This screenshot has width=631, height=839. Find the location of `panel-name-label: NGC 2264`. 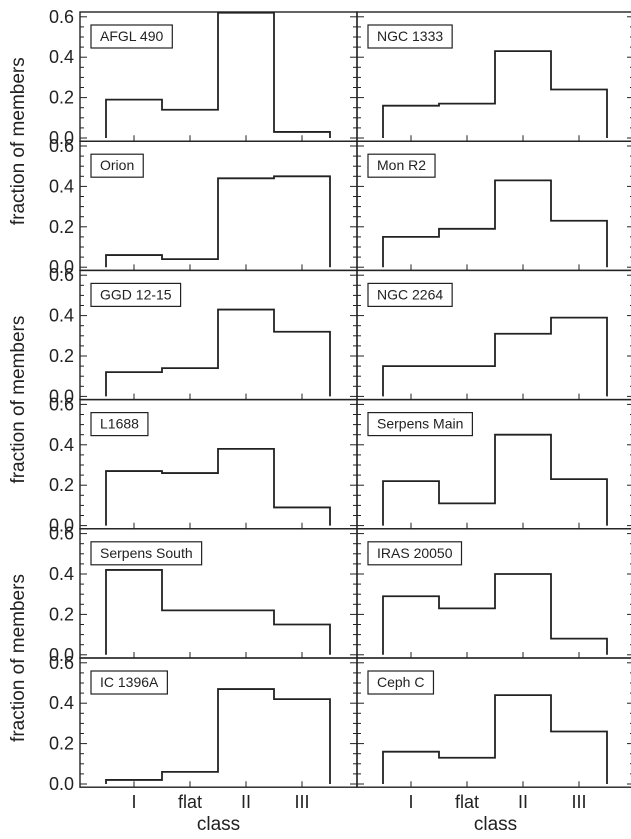

panel-name-label: NGC 2264 is located at coordinates (410, 294).